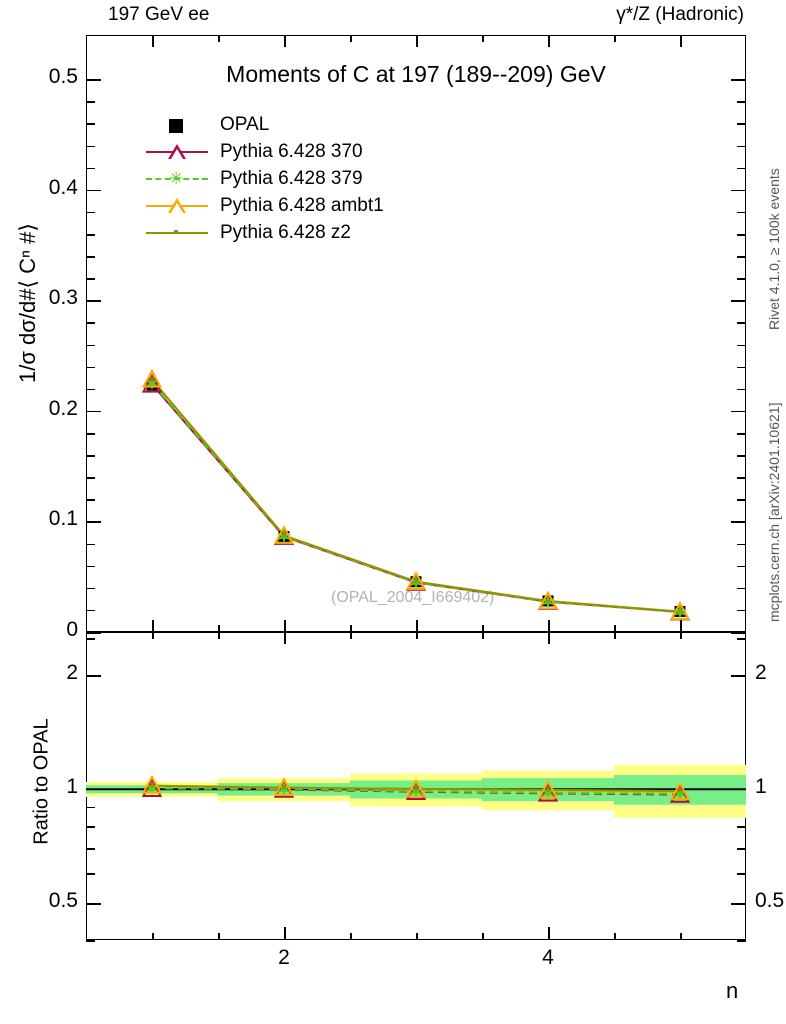 The image size is (786, 1024). I want to click on y-tick-label: 0.2, so click(63, 408).